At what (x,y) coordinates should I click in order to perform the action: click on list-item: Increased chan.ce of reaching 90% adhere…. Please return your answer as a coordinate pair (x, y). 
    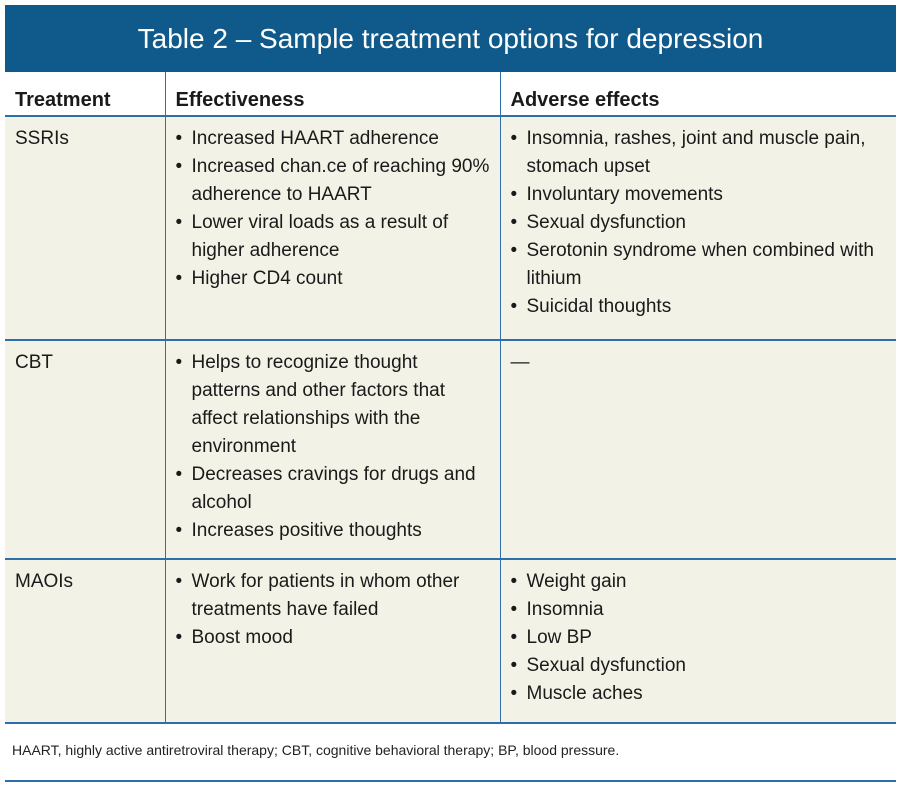
    Looking at the image, I should click on (333, 181).